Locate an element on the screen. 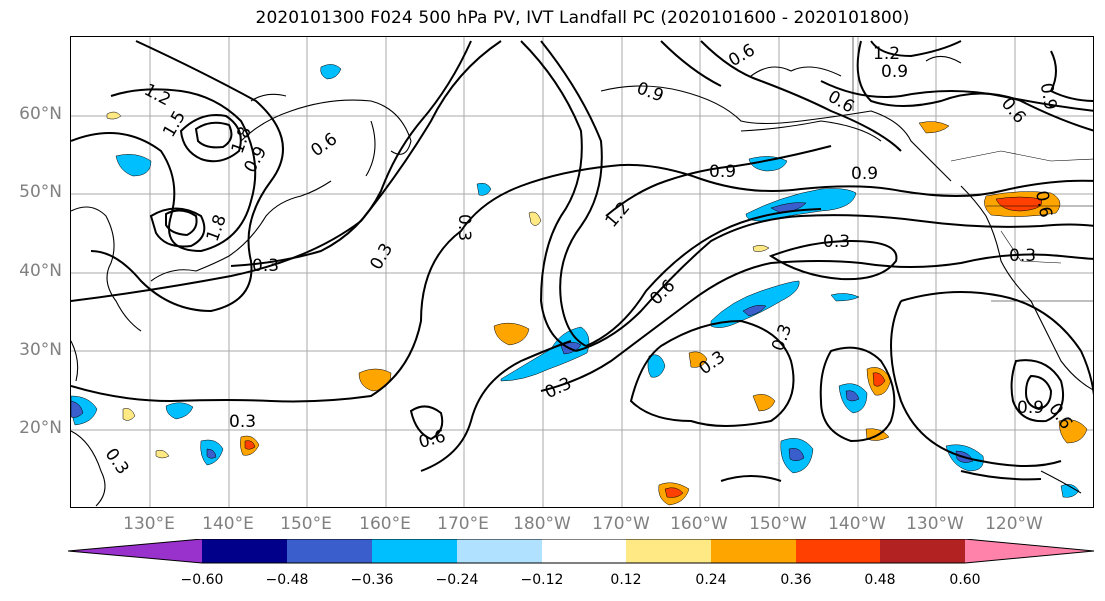  colorbar-extension-high is located at coordinates (1029, 551).